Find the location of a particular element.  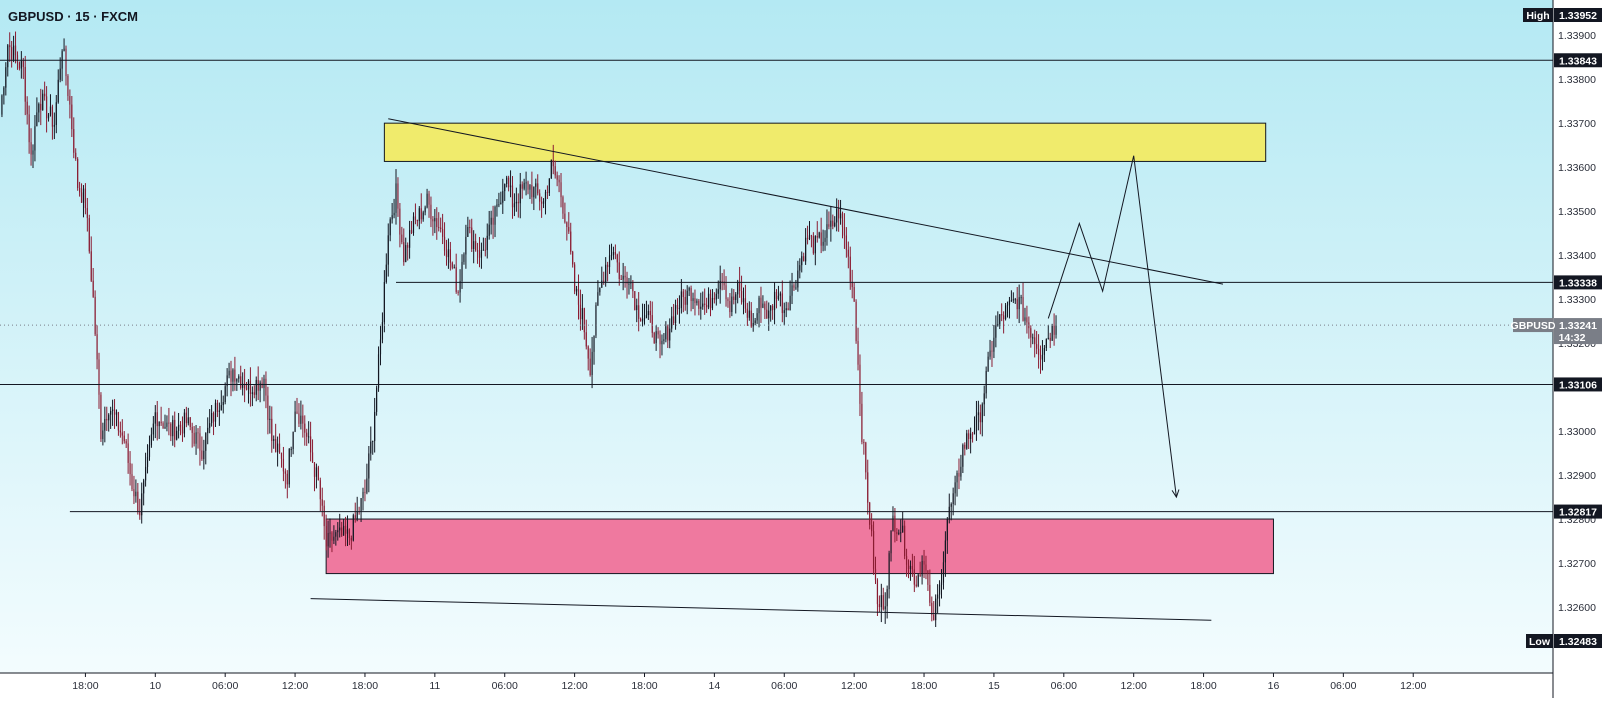

price-tick-label: 1.33700 is located at coordinates (1577, 124).